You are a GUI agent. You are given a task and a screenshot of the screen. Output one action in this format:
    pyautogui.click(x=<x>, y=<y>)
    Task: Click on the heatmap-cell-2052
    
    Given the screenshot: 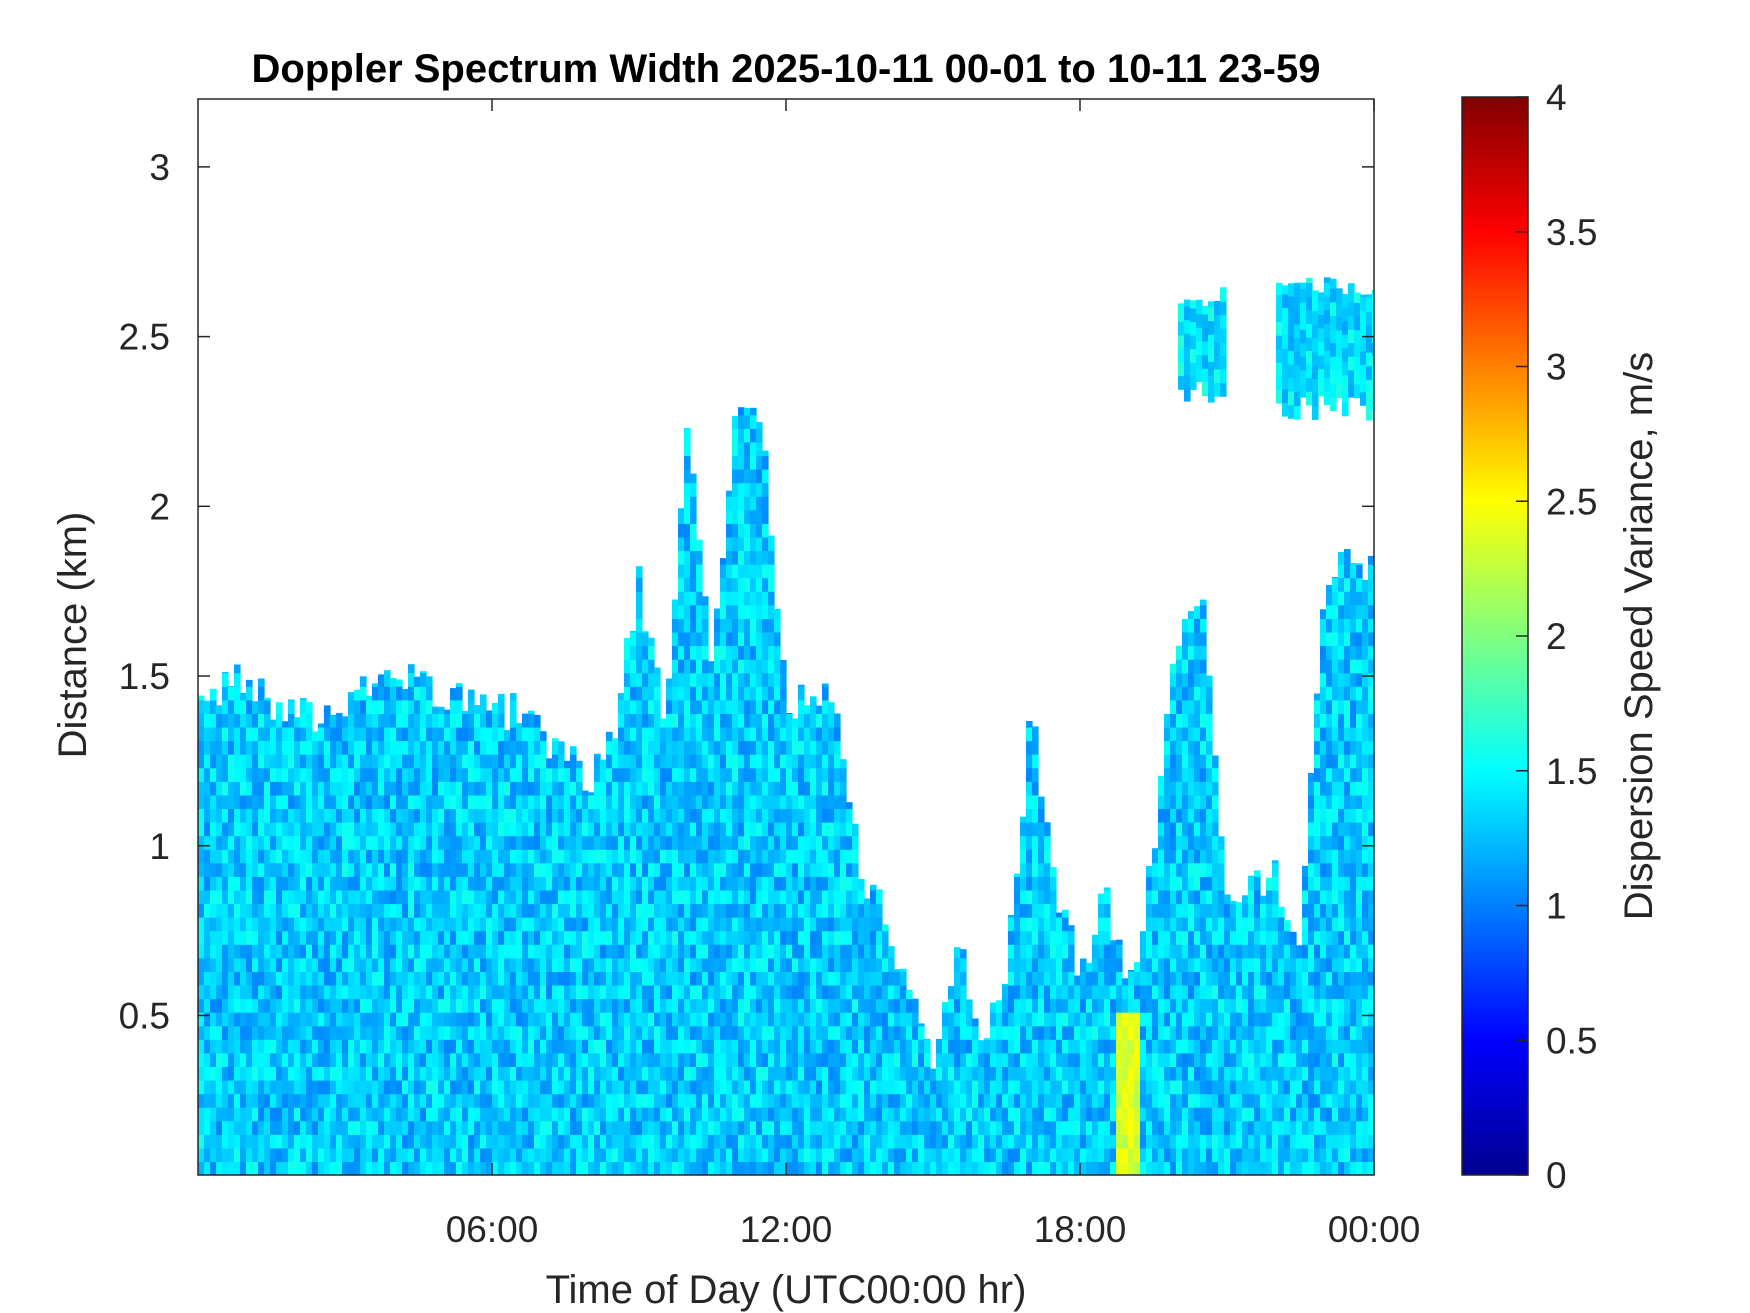 What is the action you would take?
    pyautogui.click(x=543, y=924)
    